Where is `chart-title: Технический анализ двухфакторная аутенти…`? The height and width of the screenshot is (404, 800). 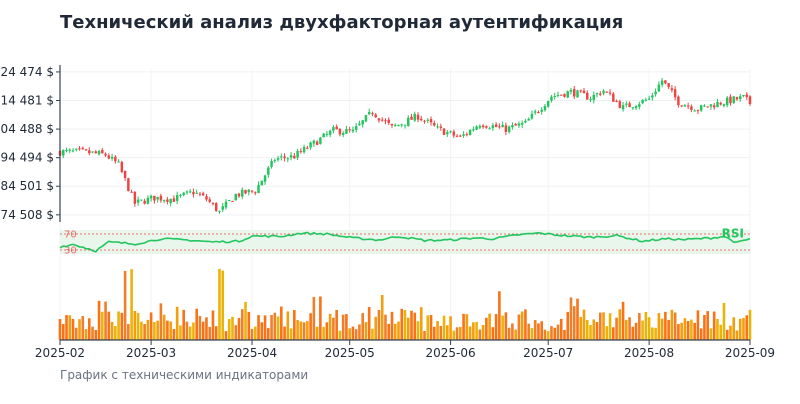
chart-title: Технический анализ двухфакторная аутенти… is located at coordinates (342, 22).